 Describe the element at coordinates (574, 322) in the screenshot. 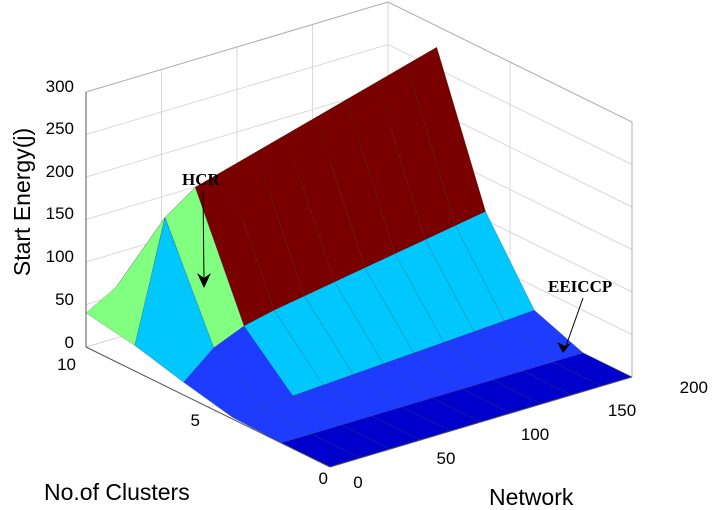

I see `annotation-eeiccp-arrow` at that location.